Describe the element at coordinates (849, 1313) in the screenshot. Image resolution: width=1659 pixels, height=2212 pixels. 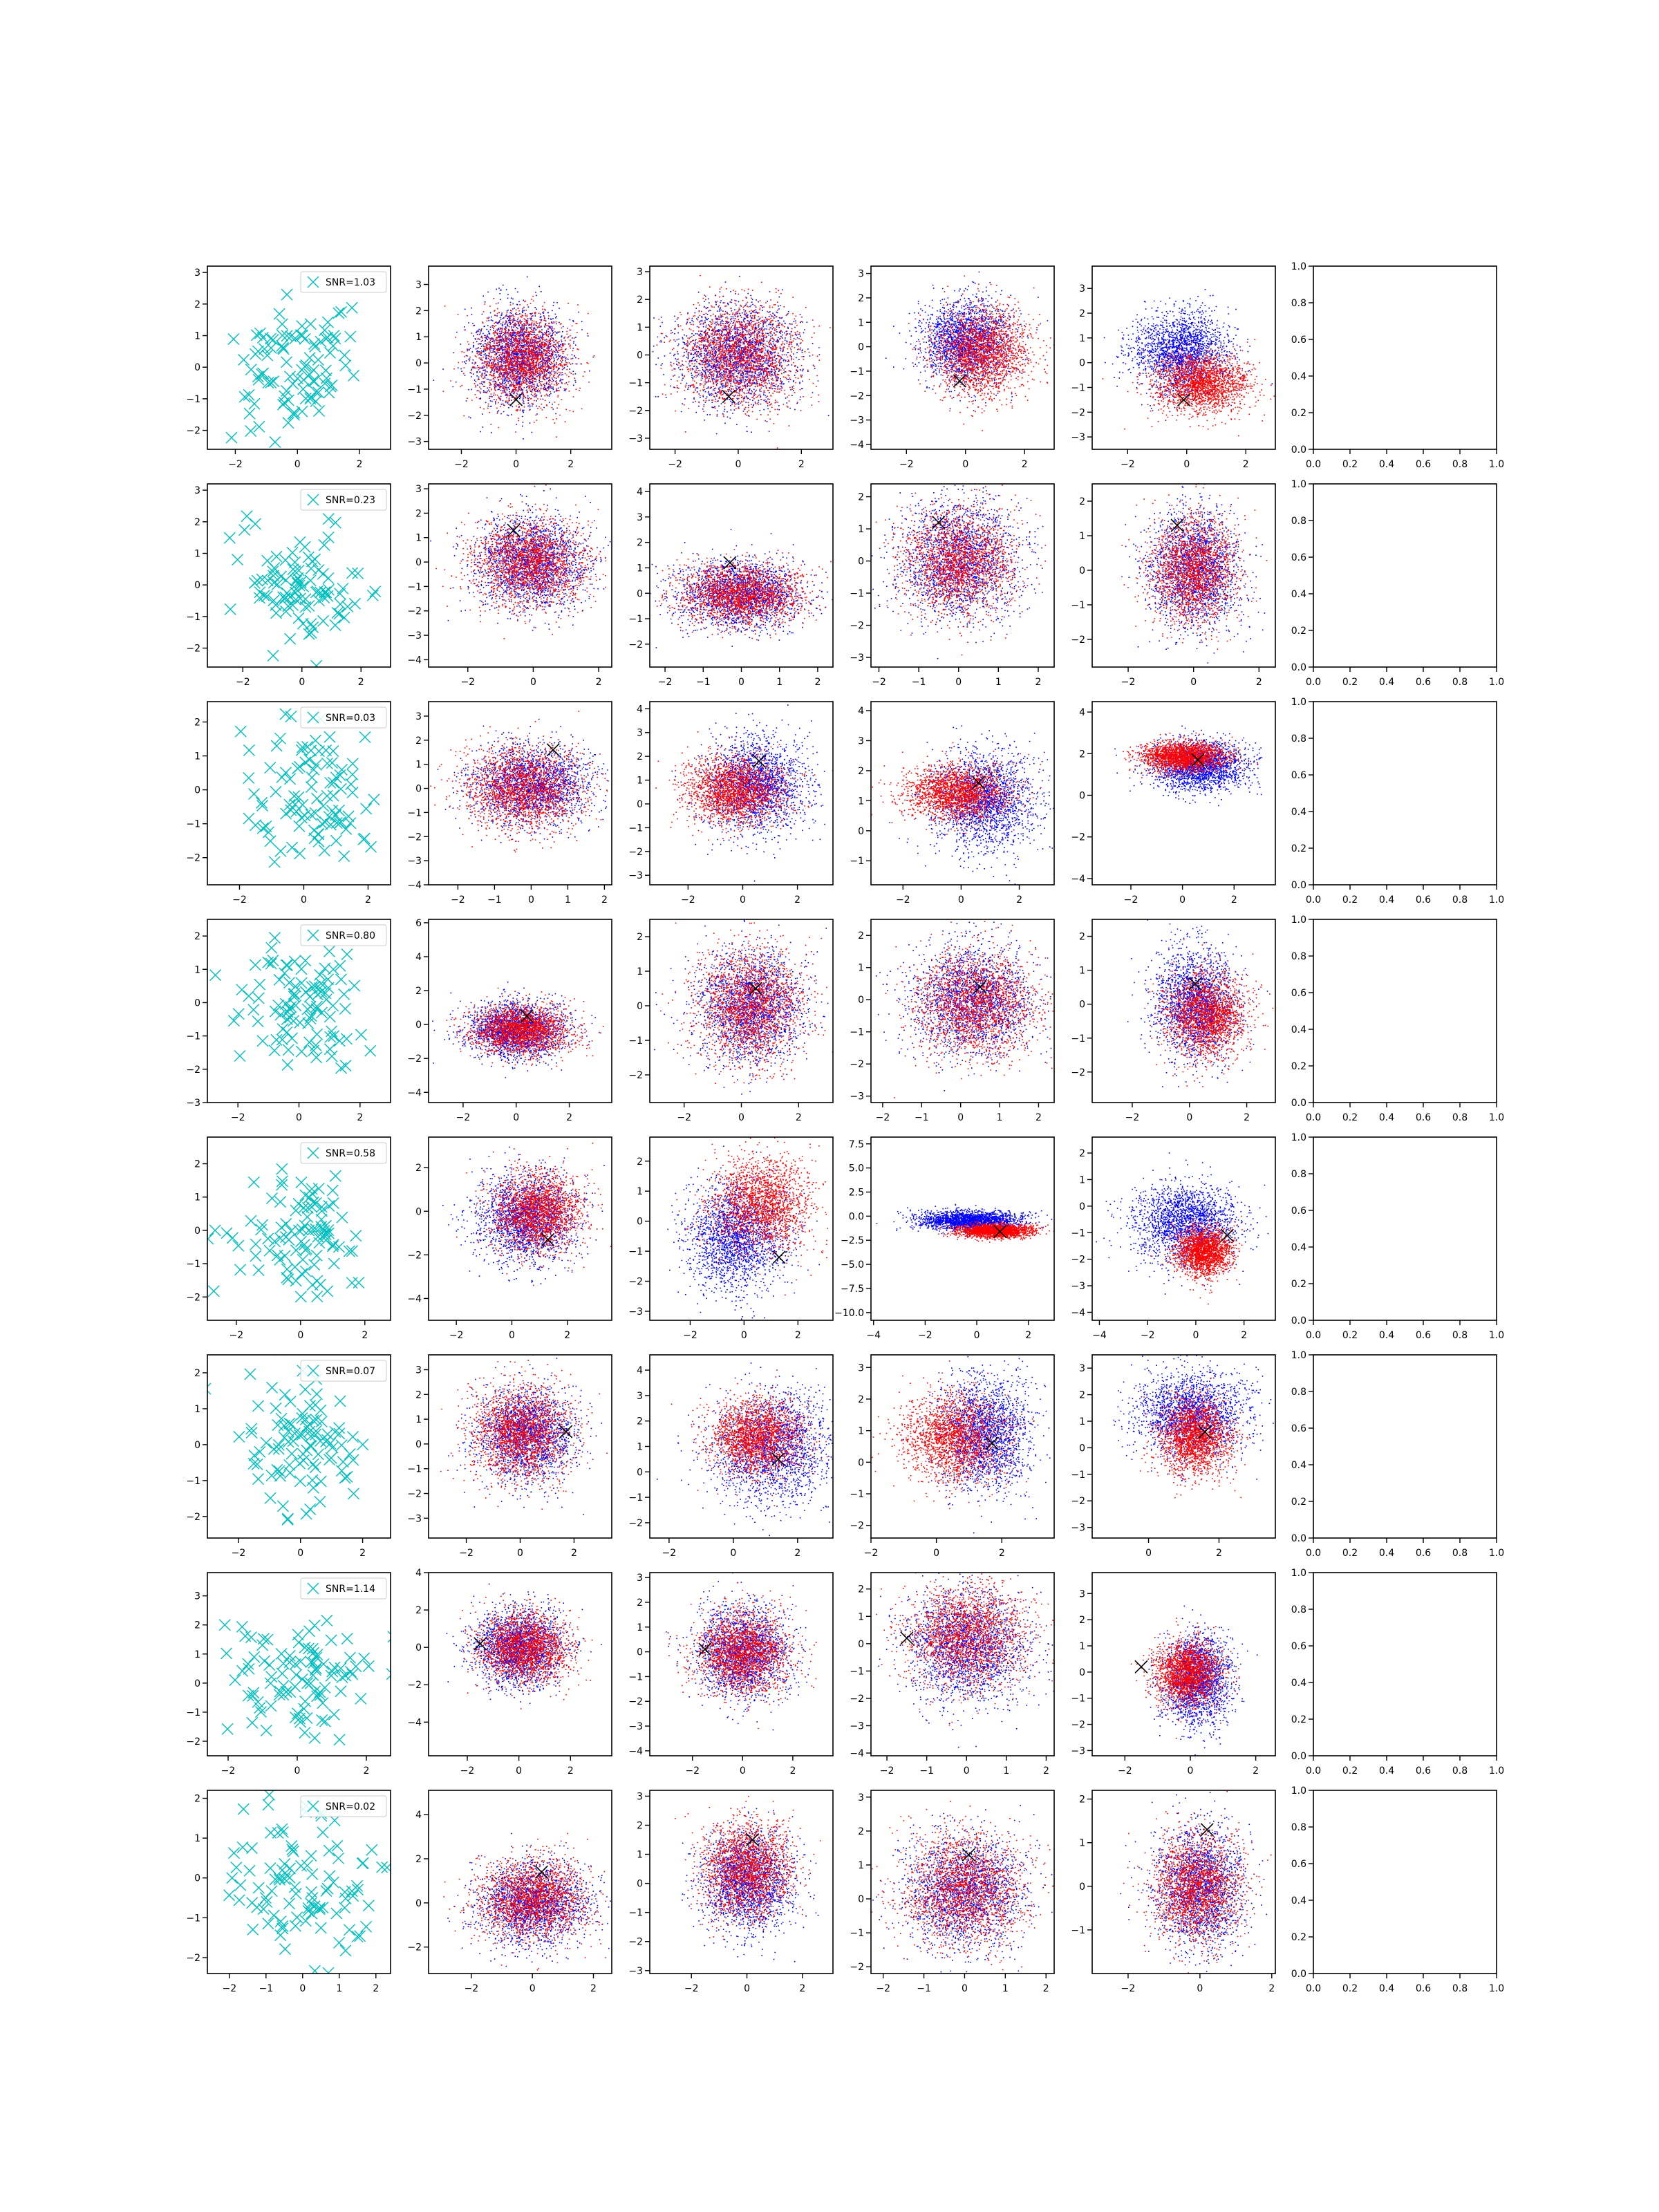
I see `y-tick-label: −10.0` at that location.